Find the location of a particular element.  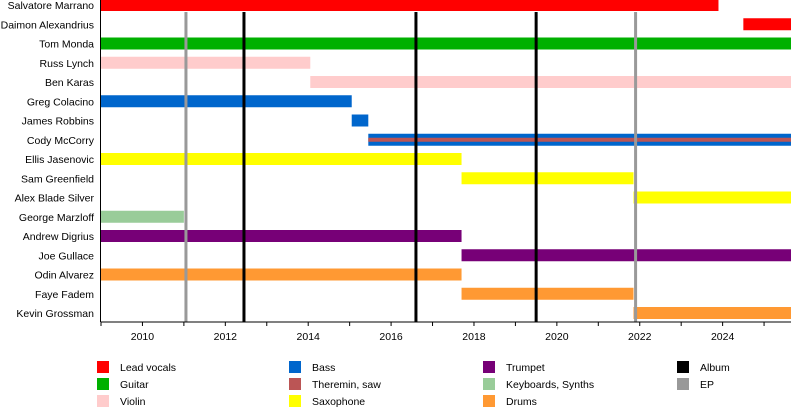

x-tick-label: 2020 is located at coordinates (557, 337).